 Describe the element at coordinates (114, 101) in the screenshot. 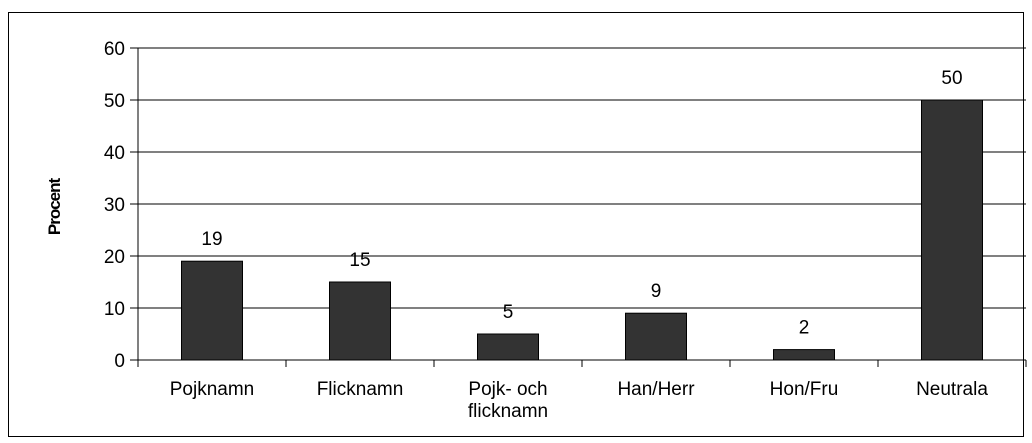

I see `y-tick-label: 50` at that location.